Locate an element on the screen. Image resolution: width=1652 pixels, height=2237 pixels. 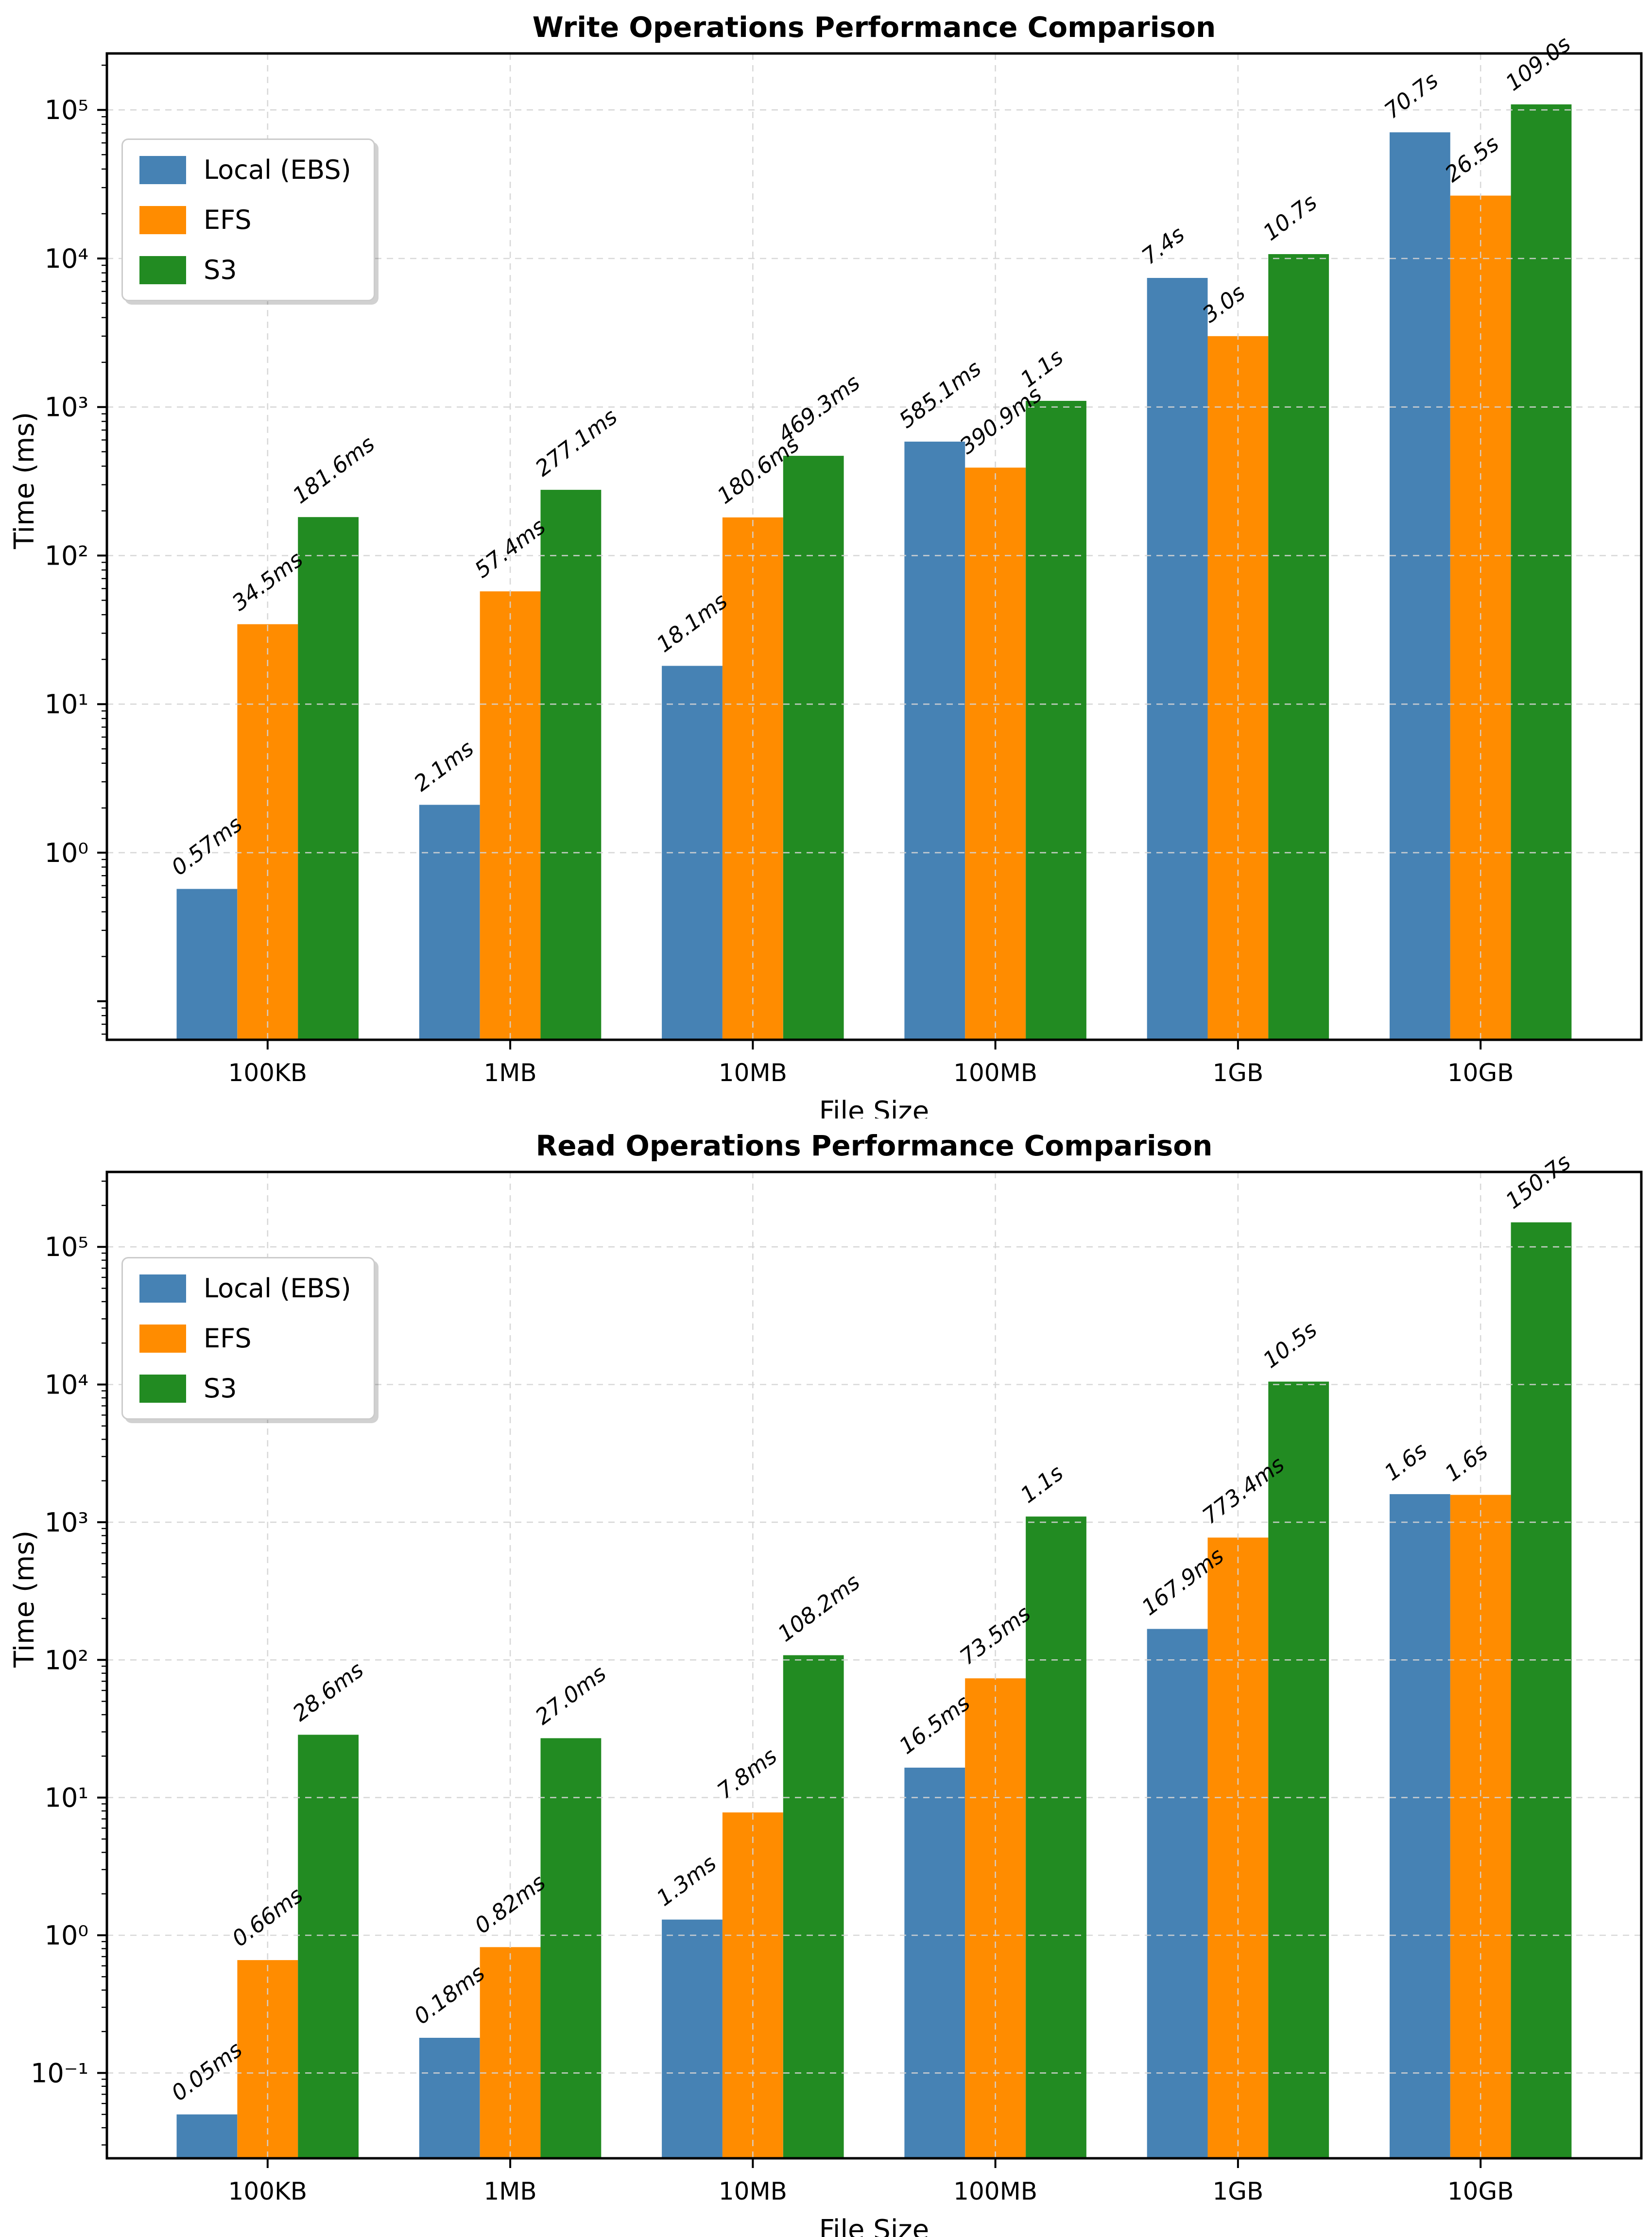
bar-value-label: 10.5s is located at coordinates (1290, 1345).